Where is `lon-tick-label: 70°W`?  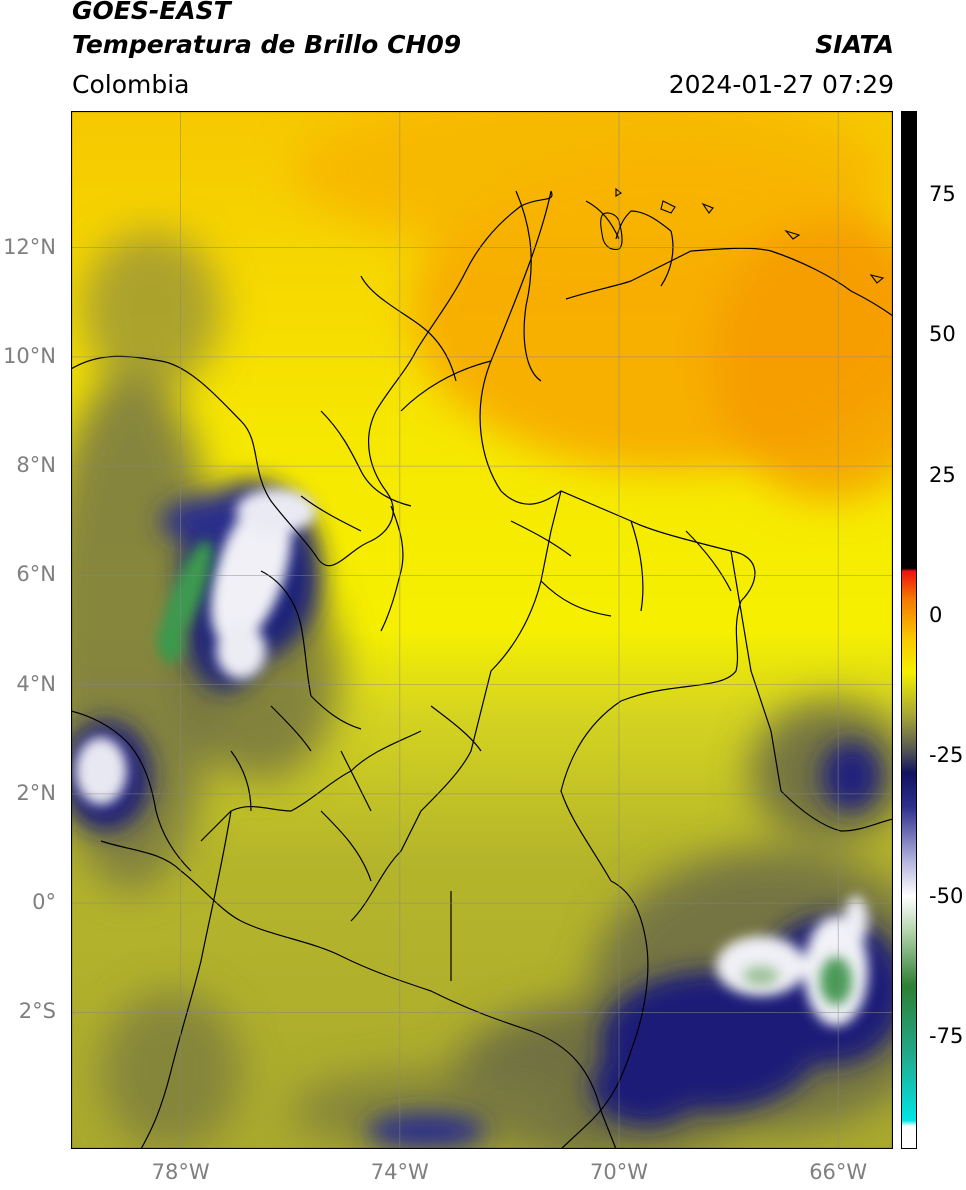 lon-tick-label: 70°W is located at coordinates (619, 1172).